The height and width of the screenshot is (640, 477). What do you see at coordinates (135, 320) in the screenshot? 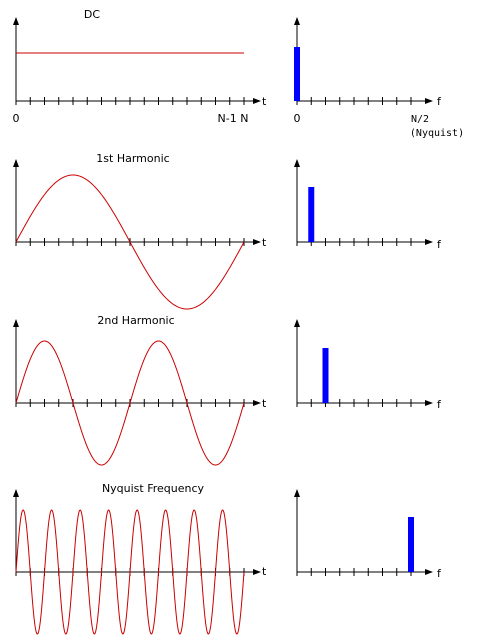
I see `panel-title: 2nd Harmonic` at bounding box center [135, 320].